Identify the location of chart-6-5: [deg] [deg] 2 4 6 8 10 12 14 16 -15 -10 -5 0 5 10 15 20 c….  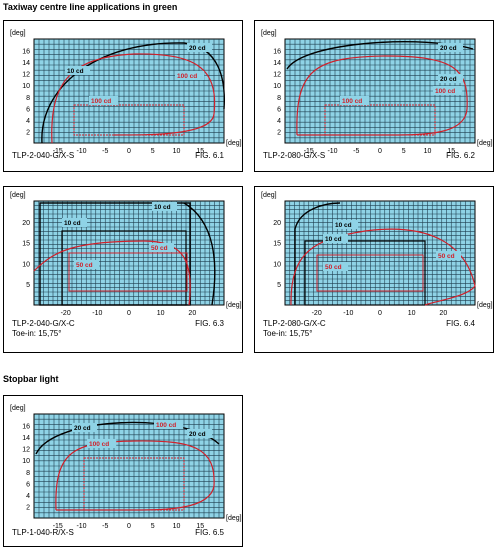
(126, 467).